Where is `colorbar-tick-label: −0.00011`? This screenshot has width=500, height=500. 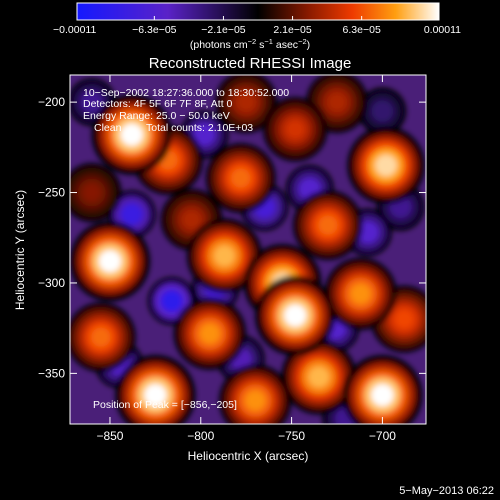
colorbar-tick-label: −0.00011 is located at coordinates (74, 30).